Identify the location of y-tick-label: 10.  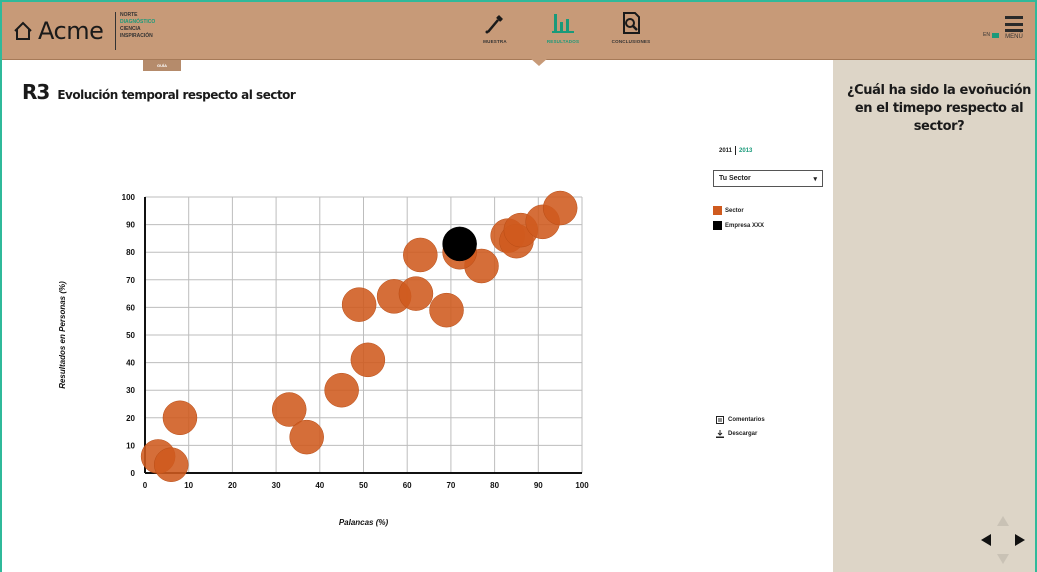
(130, 445).